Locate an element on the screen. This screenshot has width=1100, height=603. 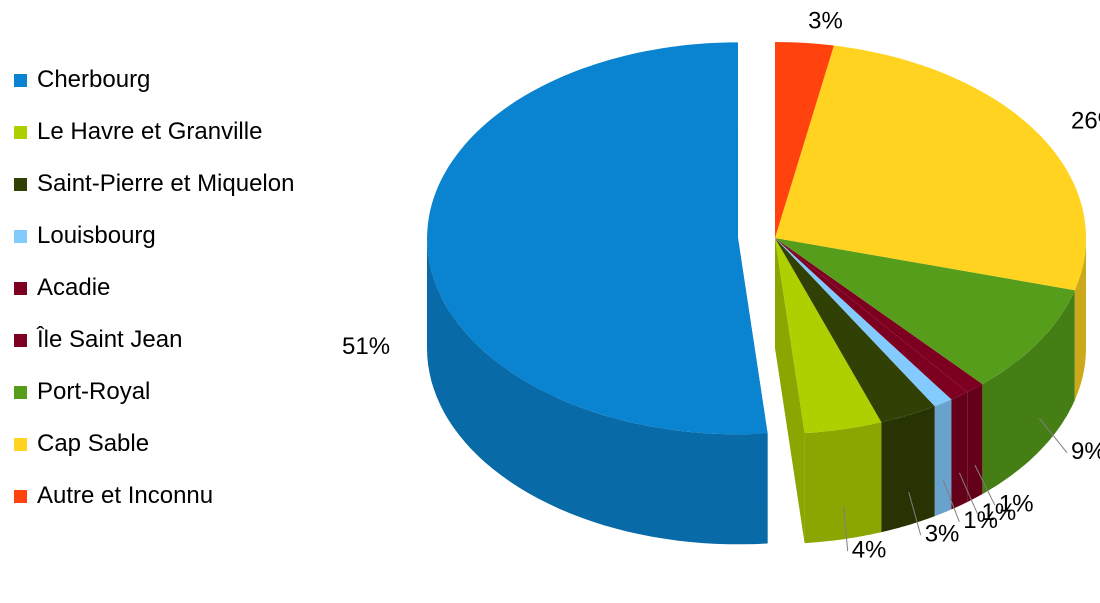
legend-item-louisbourg: Louisbourg is located at coordinates (154, 236).